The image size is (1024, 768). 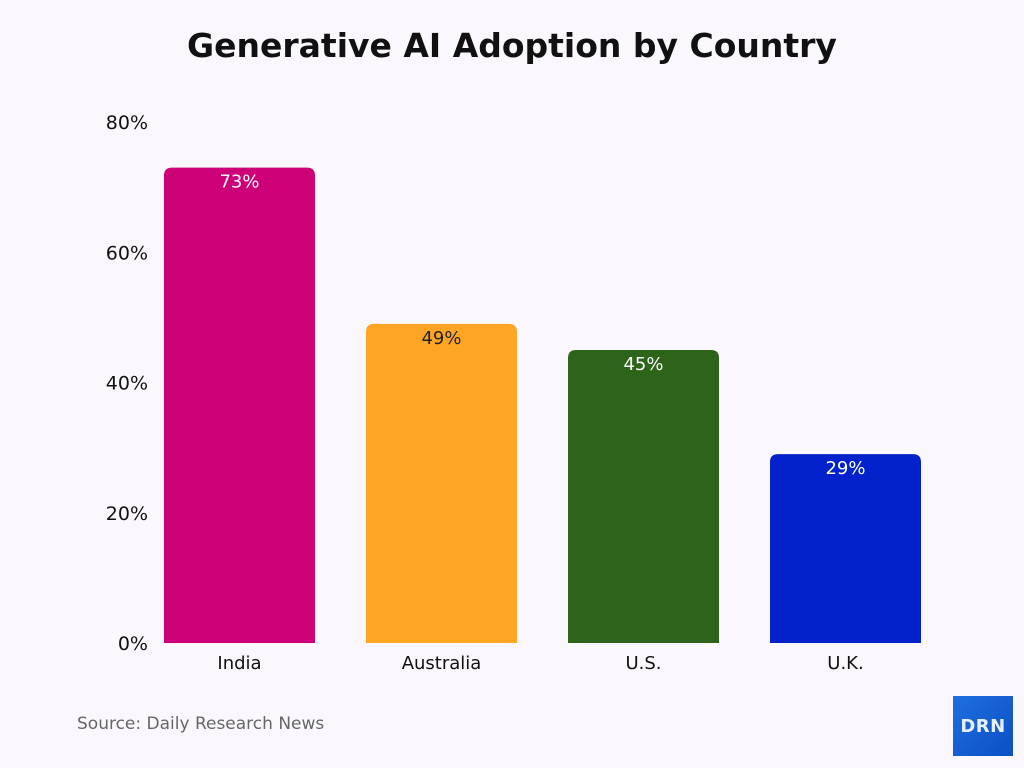 I want to click on source-note: Source: Daily Research News, so click(x=201, y=724).